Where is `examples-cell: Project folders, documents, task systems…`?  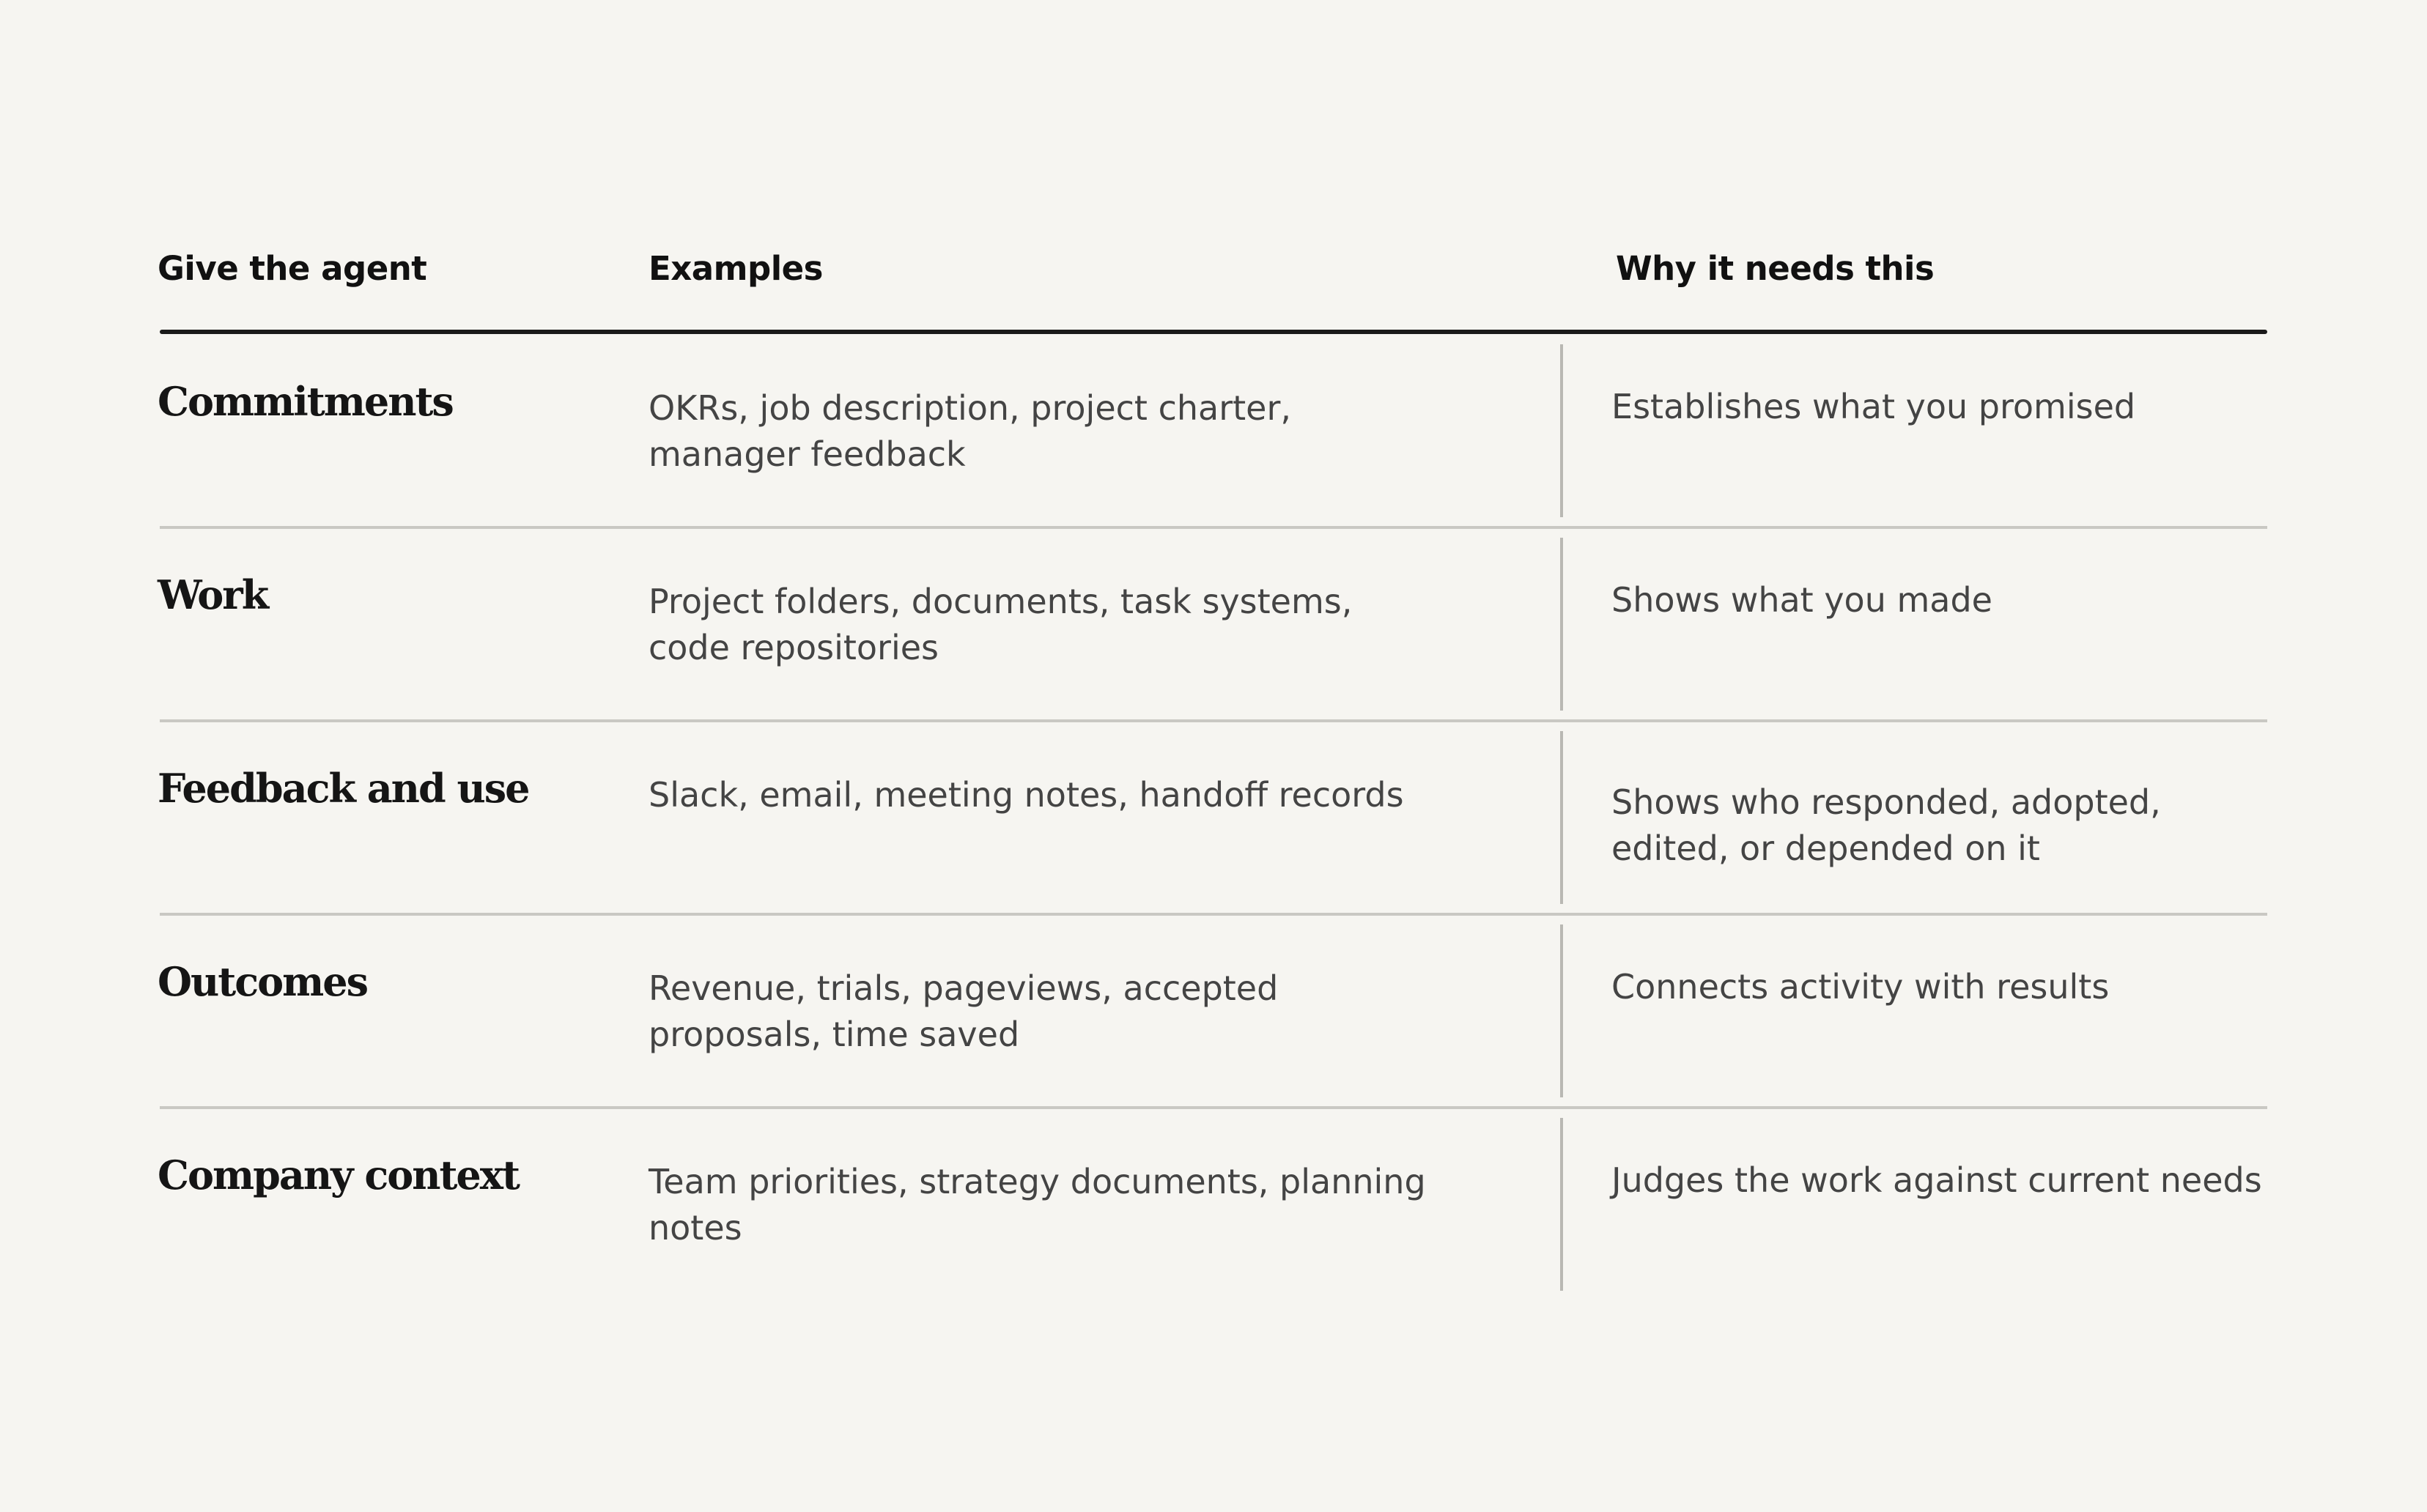 examples-cell: Project folders, documents, task systems… is located at coordinates (1001, 624).